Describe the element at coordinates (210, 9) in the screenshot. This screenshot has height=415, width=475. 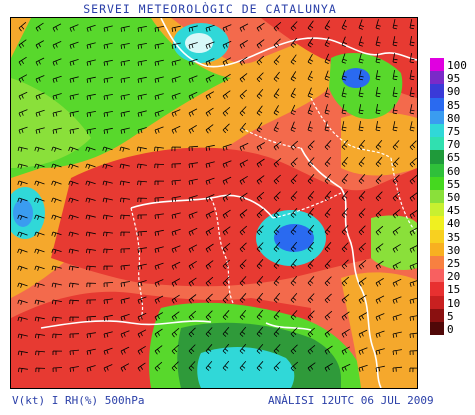
I see `page-title: SERVEI METEOROLÒGIC DE CATALUNYA` at that location.